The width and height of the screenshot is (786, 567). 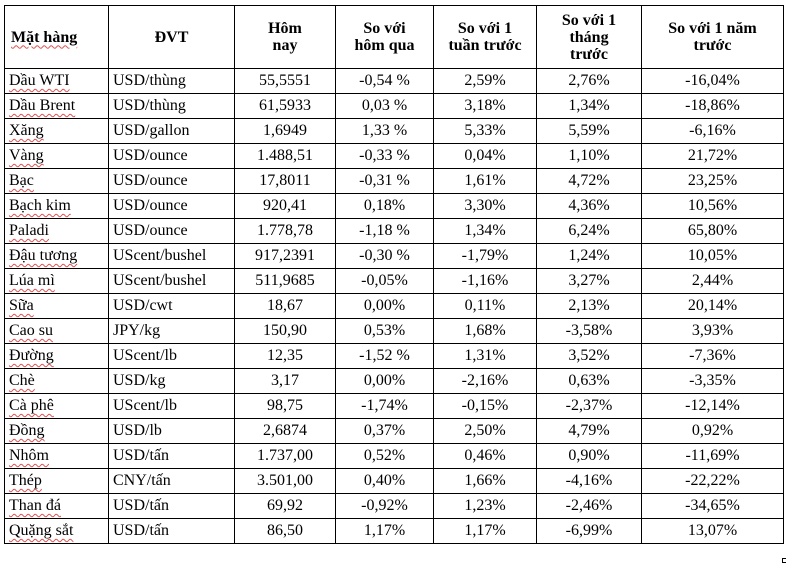 I want to click on cell-vs-week: 1,66%, so click(x=485, y=481).